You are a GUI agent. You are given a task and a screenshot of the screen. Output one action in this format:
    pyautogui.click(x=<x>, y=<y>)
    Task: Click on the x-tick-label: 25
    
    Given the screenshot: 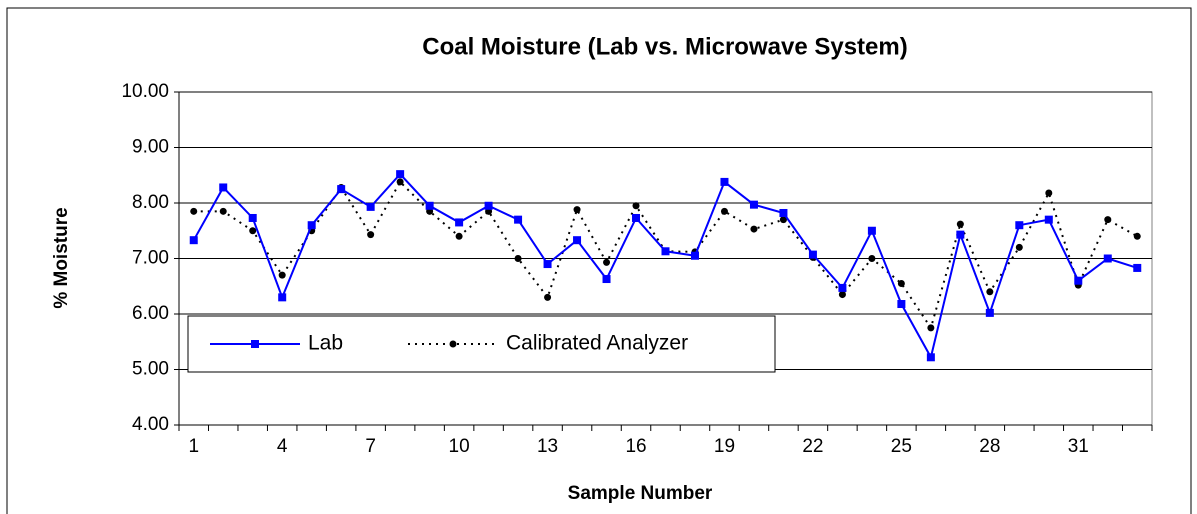 What is the action you would take?
    pyautogui.click(x=901, y=446)
    